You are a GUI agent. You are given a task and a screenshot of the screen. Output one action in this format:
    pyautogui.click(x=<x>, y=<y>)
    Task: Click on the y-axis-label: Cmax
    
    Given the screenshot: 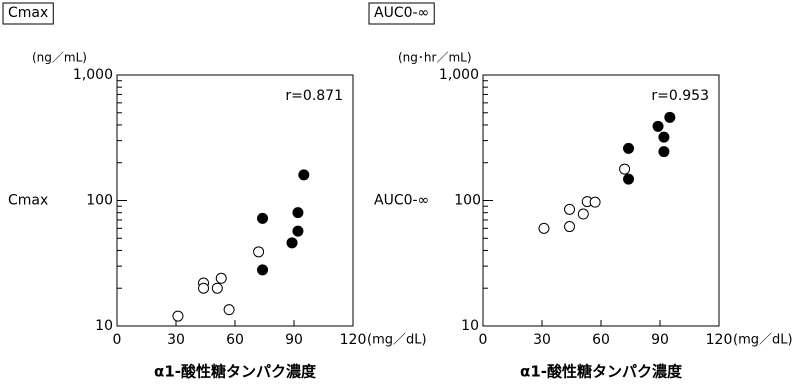 What is the action you would take?
    pyautogui.click(x=28, y=201)
    